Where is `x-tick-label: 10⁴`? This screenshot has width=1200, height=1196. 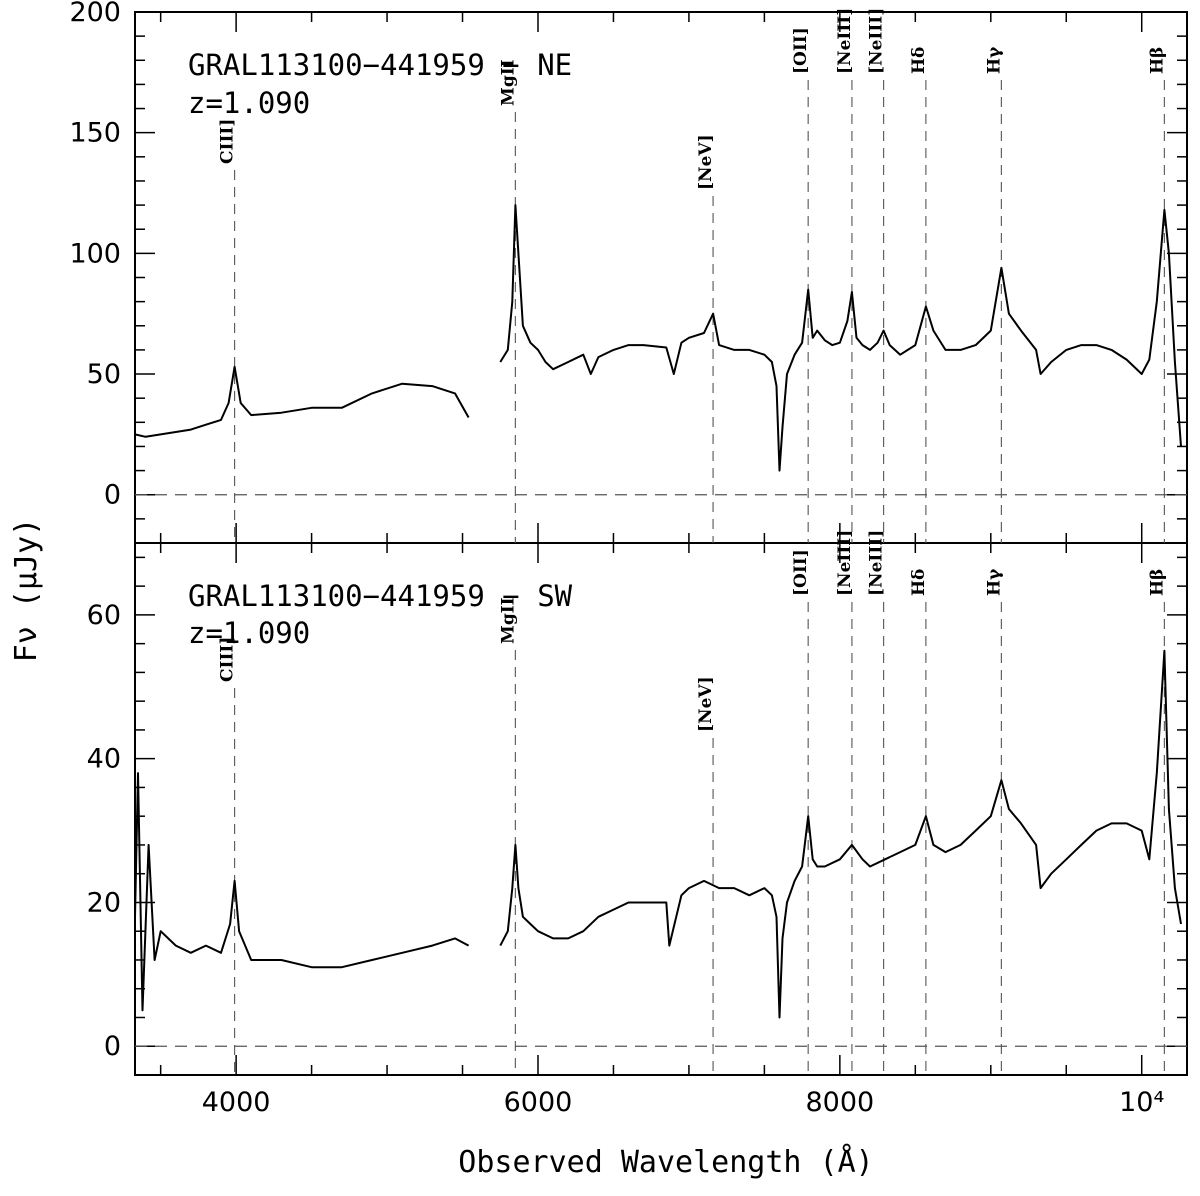 x-tick-label: 10⁴ is located at coordinates (1141, 1102).